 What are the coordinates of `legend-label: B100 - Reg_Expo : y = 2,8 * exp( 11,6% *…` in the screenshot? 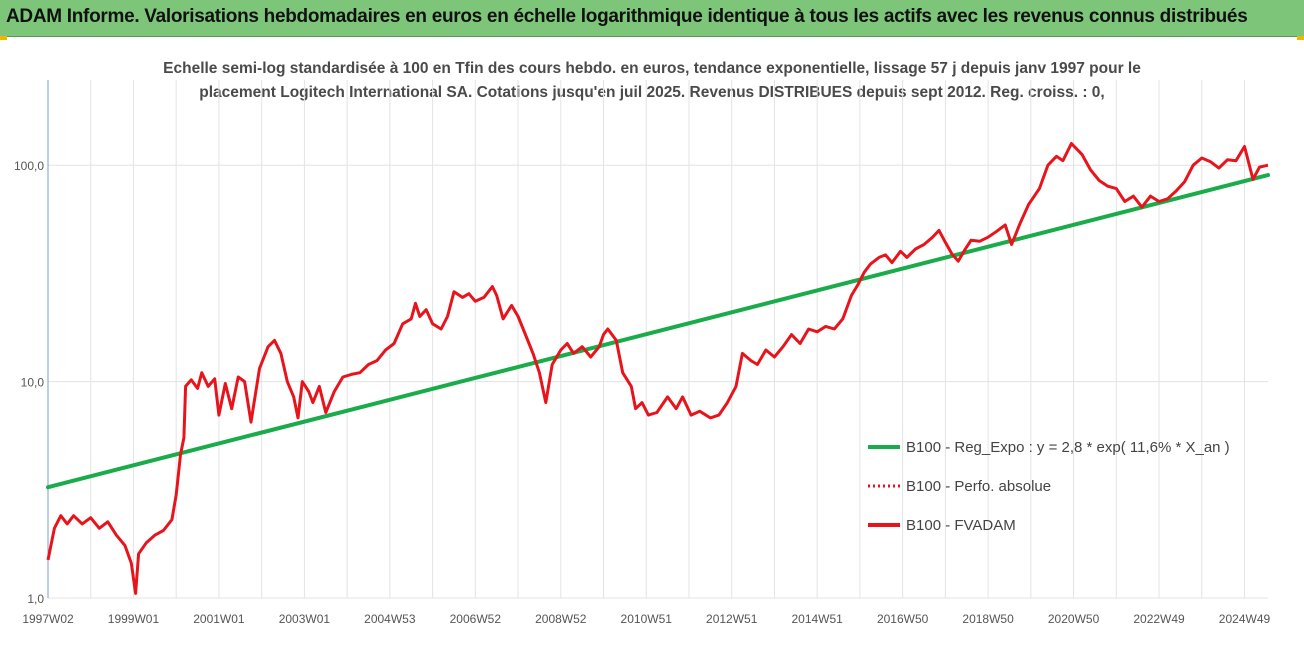 It's located at (1068, 447).